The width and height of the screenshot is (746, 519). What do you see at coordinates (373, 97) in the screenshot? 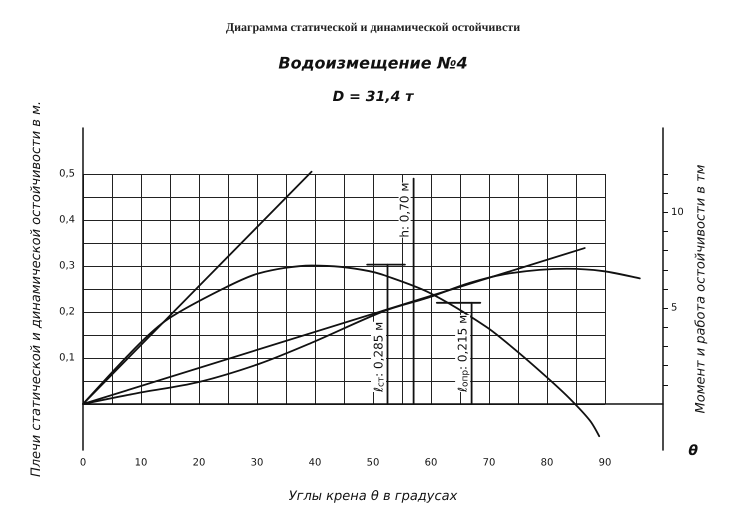
I see `text: D = 31,4 т` at bounding box center [373, 97].